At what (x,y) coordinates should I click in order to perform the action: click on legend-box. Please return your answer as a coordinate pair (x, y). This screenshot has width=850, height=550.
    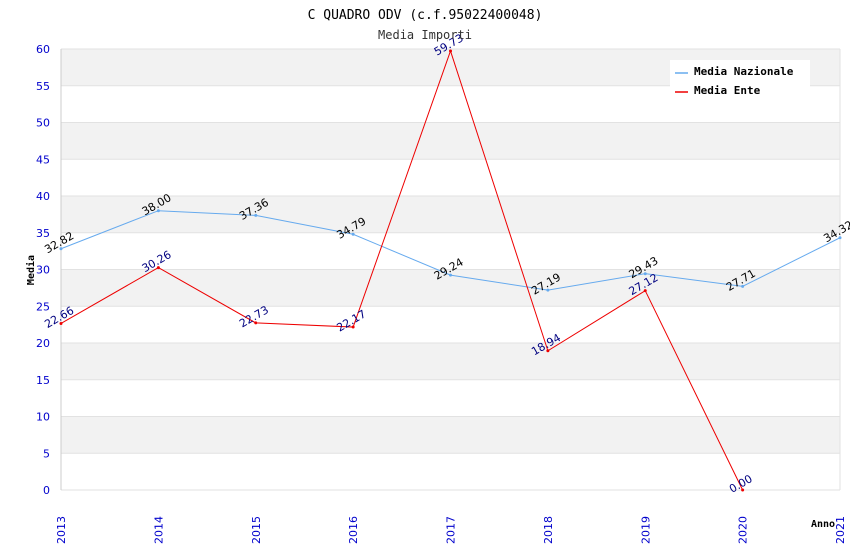
    Looking at the image, I should click on (740, 80).